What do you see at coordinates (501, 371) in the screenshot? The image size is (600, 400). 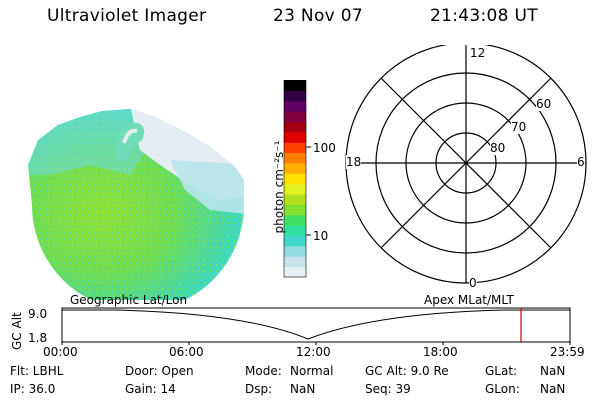 I see `glat-label: GLat:` at bounding box center [501, 371].